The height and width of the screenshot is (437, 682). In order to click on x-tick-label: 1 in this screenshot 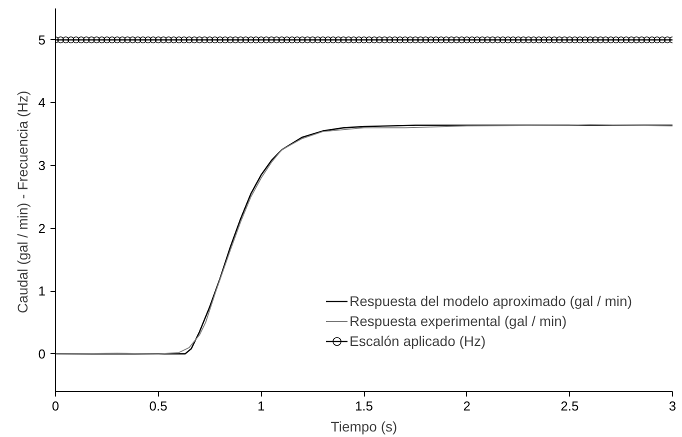, I will do `click(261, 406)`.